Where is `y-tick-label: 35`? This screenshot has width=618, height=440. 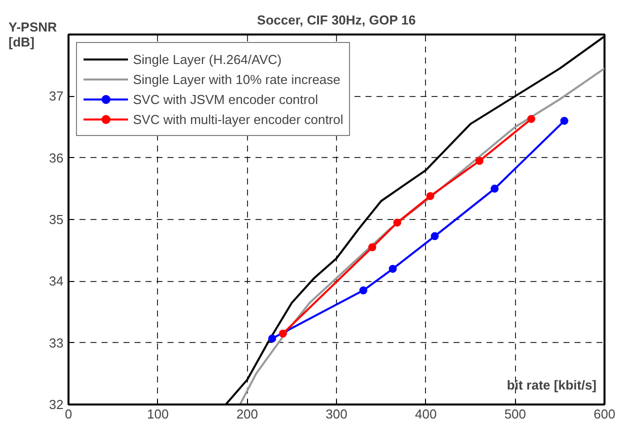 y-tick-label: 35 is located at coordinates (56, 219).